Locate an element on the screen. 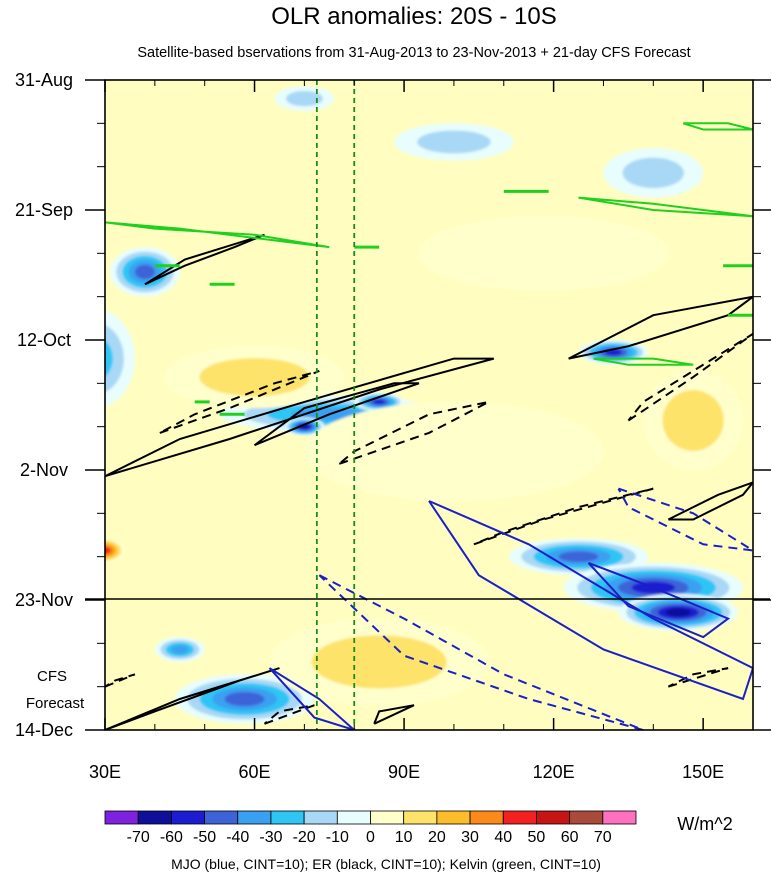 The image size is (772, 883). forecast-label-line-2: Forecast is located at coordinates (55, 703).